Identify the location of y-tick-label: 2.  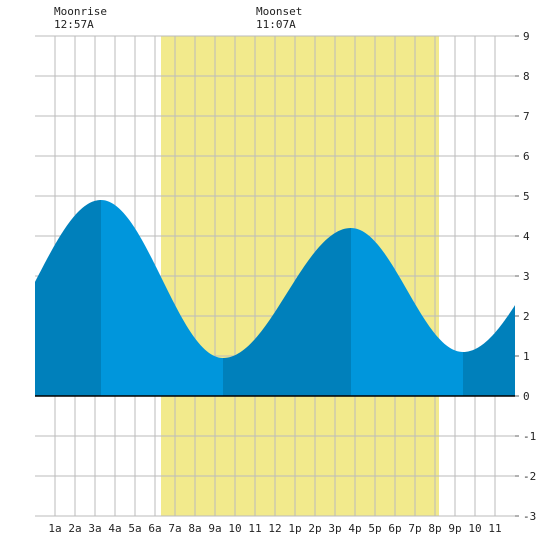
(526, 316).